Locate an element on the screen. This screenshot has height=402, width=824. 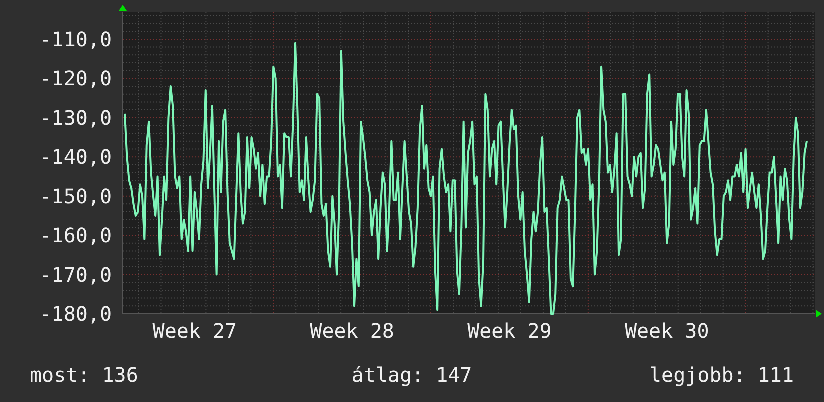
y-tick-label: -180,0 is located at coordinates (76, 314).